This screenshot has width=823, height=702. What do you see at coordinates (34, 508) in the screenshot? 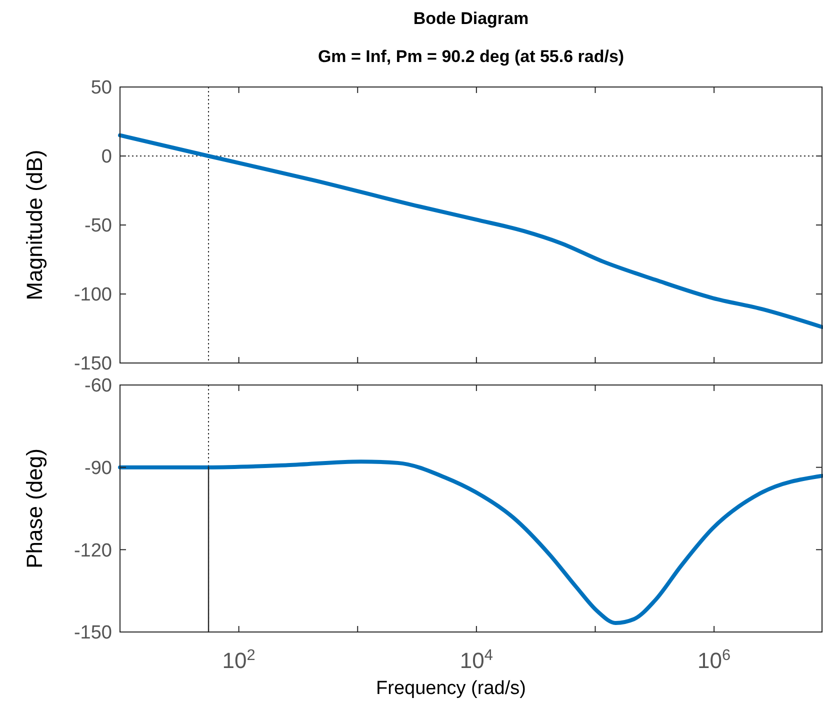
I see `y-axis-title: Phase (deg)` at bounding box center [34, 508].